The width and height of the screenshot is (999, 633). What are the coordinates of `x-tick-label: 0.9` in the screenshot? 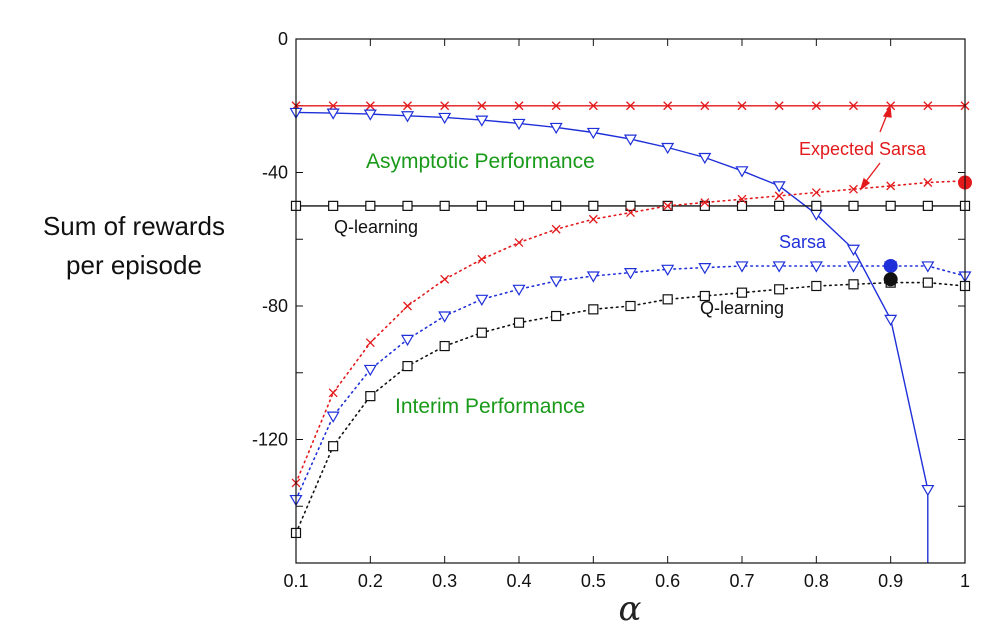 It's located at (890, 581).